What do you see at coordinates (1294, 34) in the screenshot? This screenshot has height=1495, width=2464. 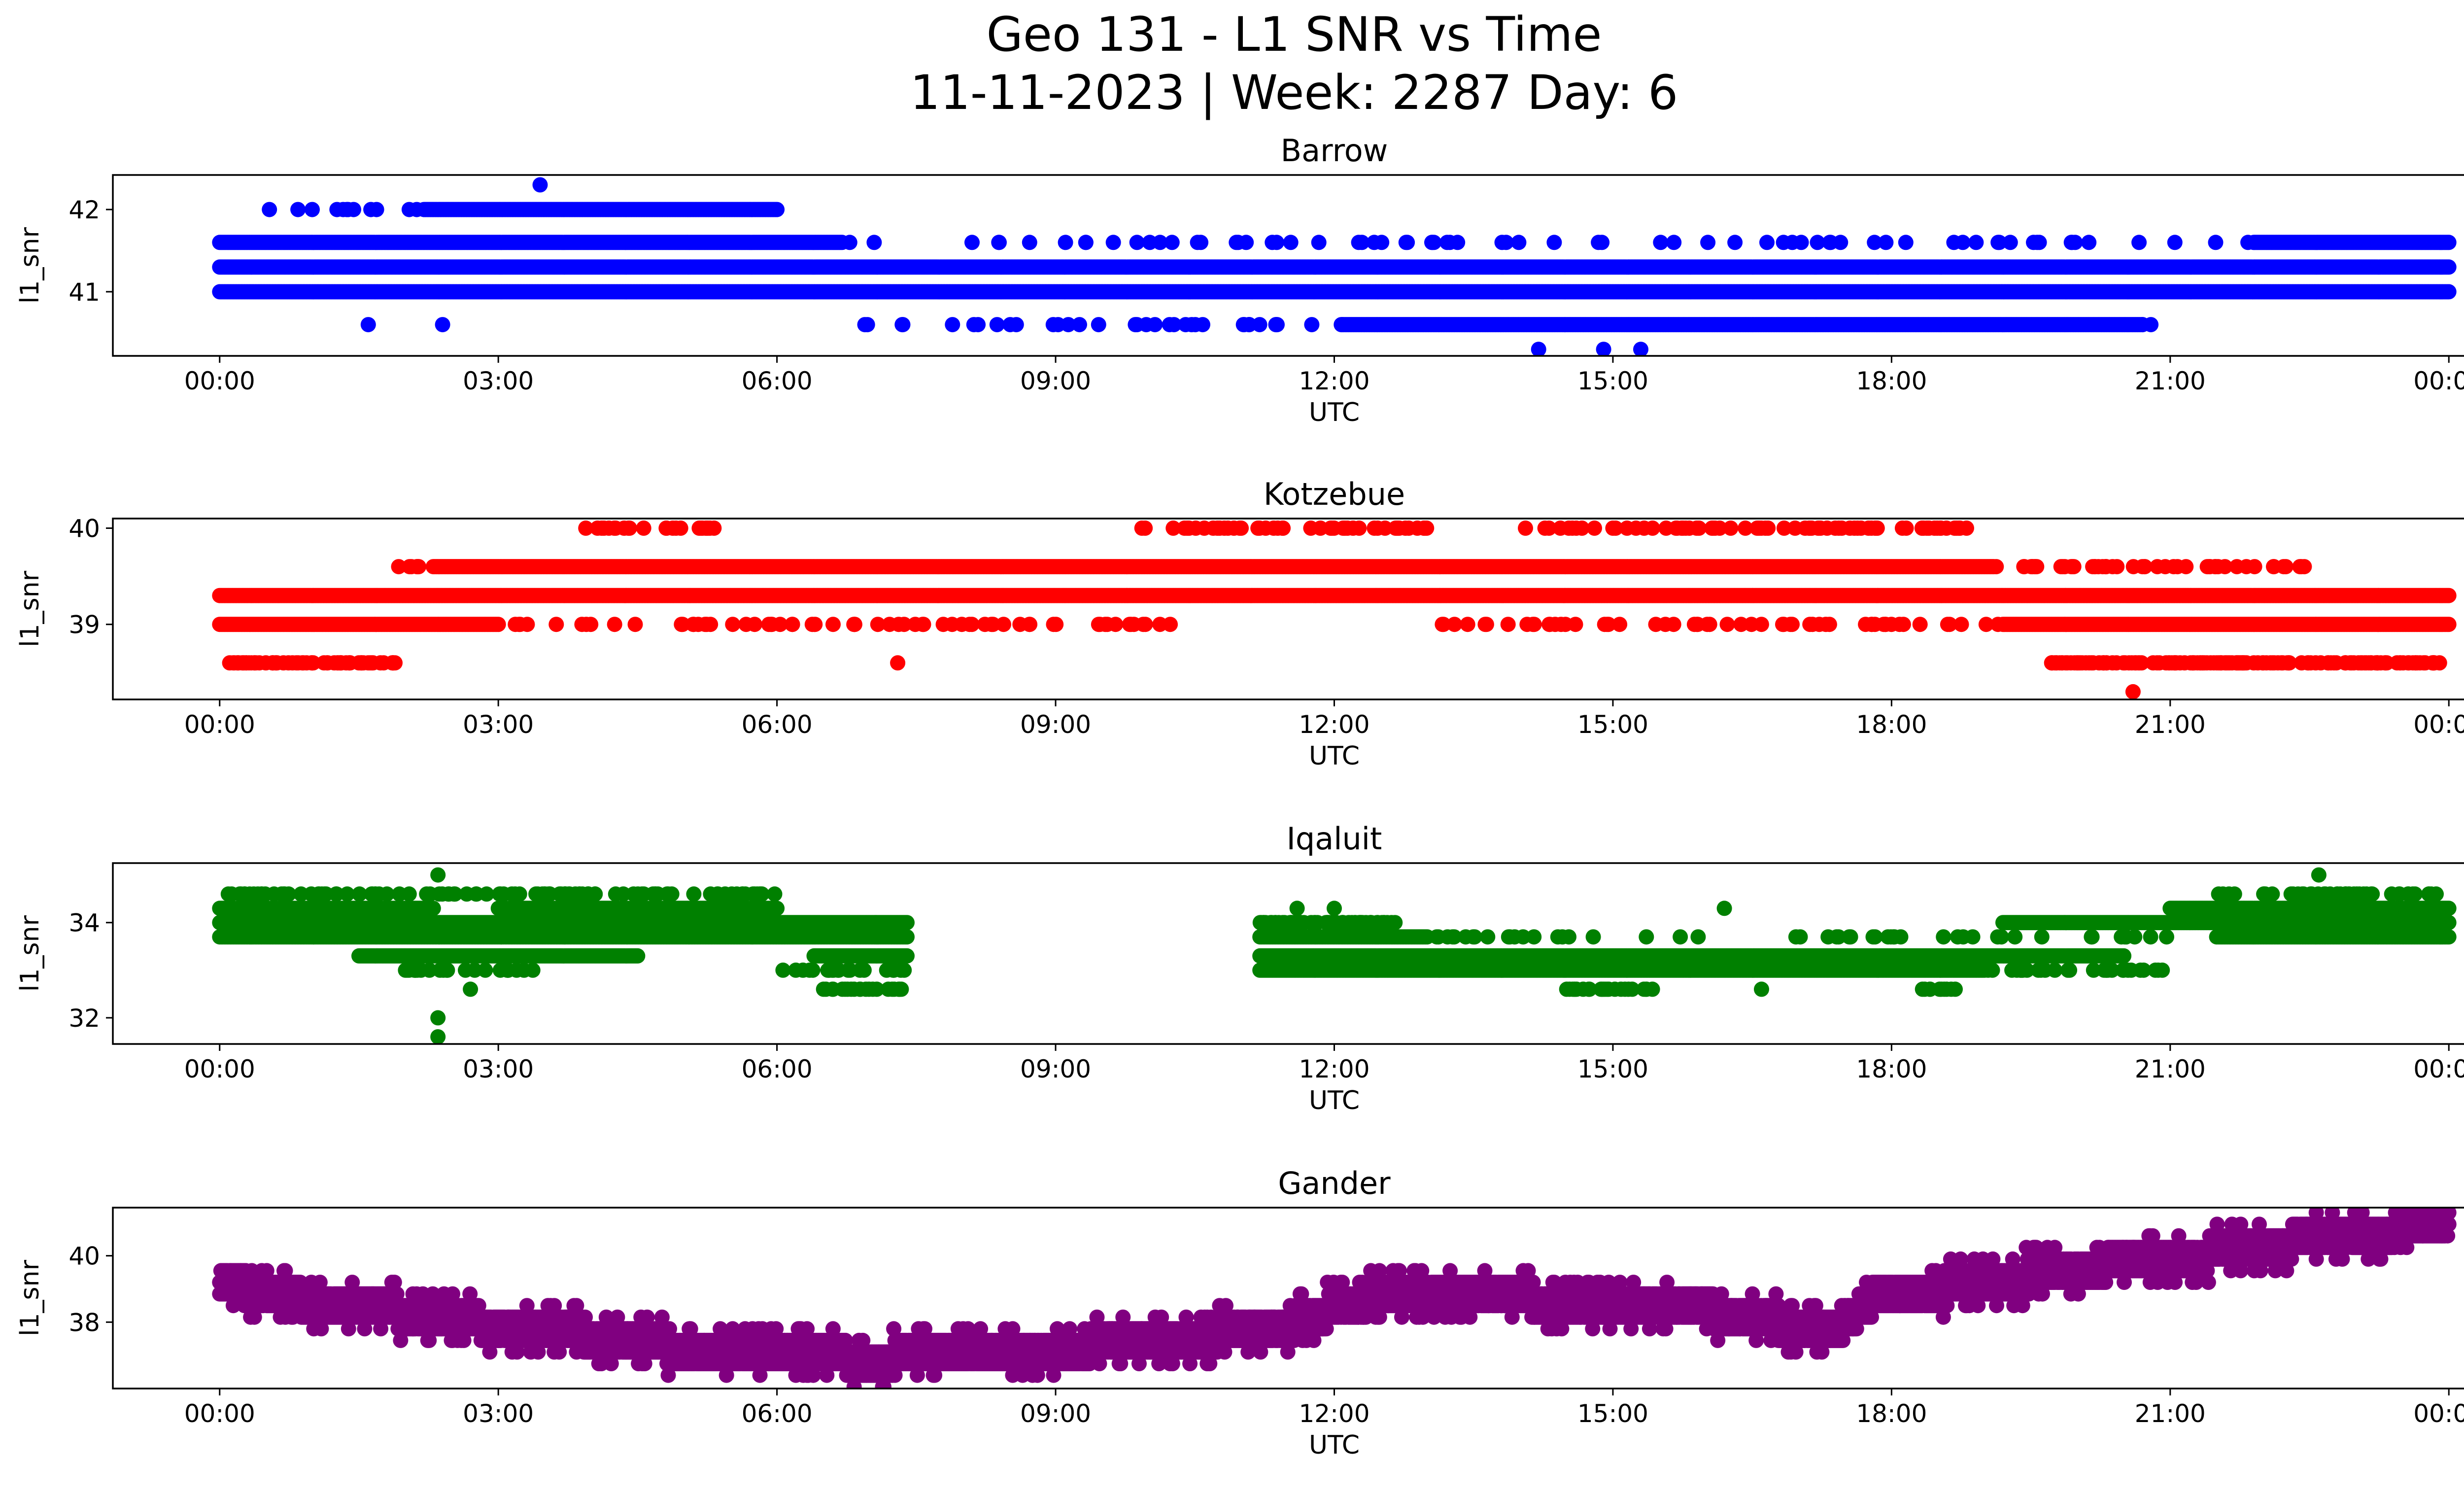 I see `figure-title-line1: Geo 131 - L1 SNR vs Time` at bounding box center [1294, 34].